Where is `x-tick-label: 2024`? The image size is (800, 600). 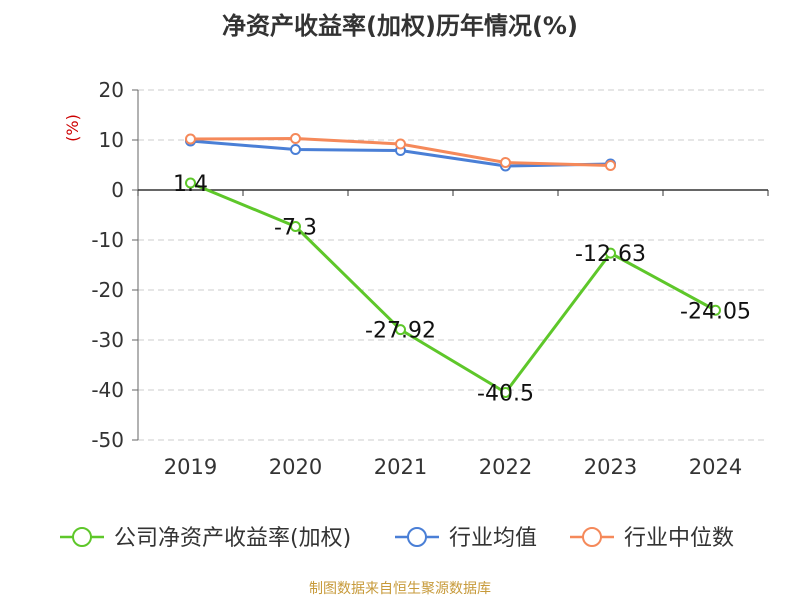
x-tick-label: 2024 is located at coordinates (715, 467).